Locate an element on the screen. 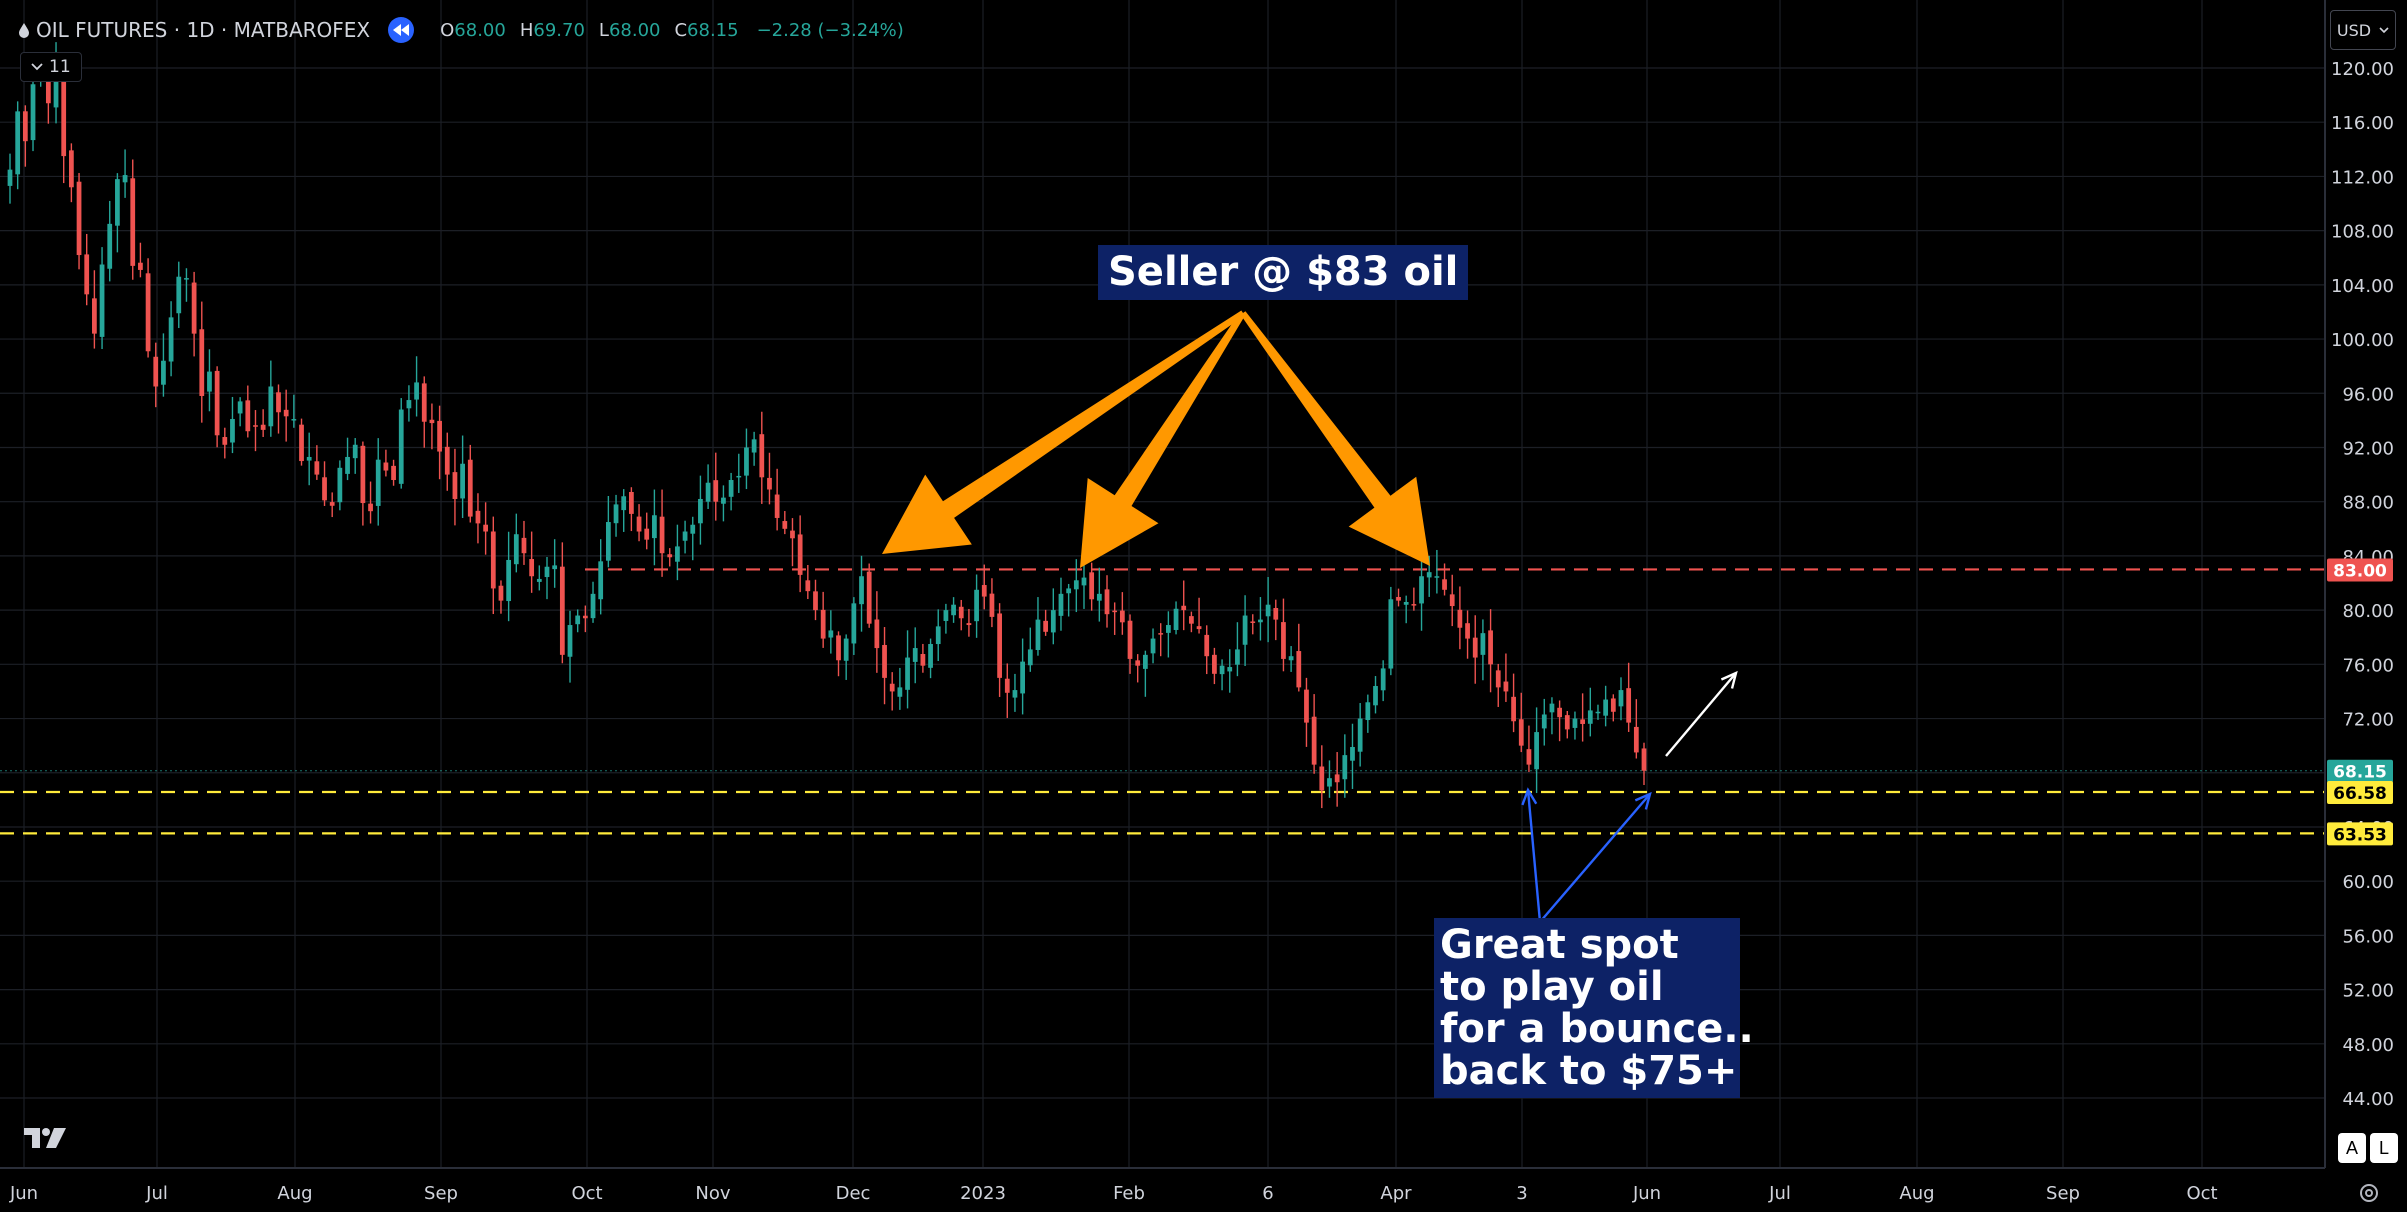 This screenshot has height=1212, width=2407. auto-scale-button: A is located at coordinates (2352, 1148).